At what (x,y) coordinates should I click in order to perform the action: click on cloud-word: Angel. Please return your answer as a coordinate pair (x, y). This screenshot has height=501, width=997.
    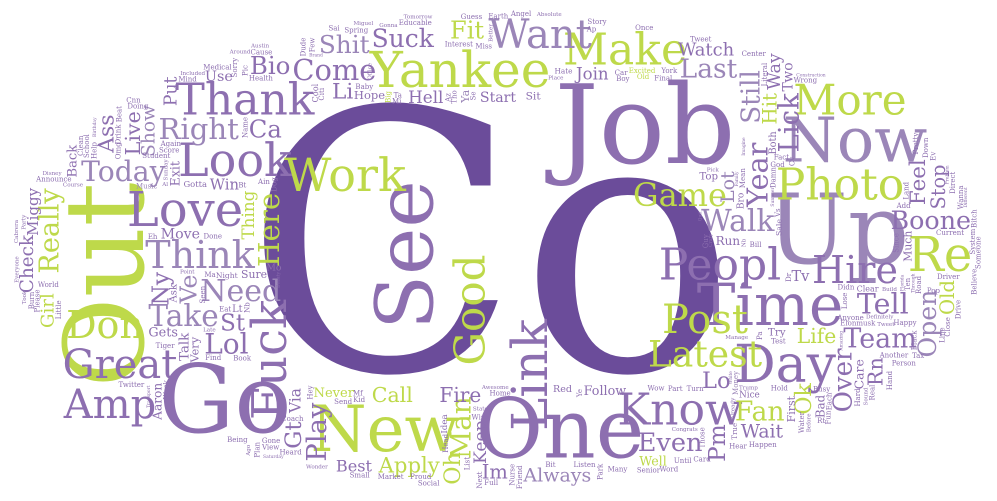
    Looking at the image, I should click on (521, 14).